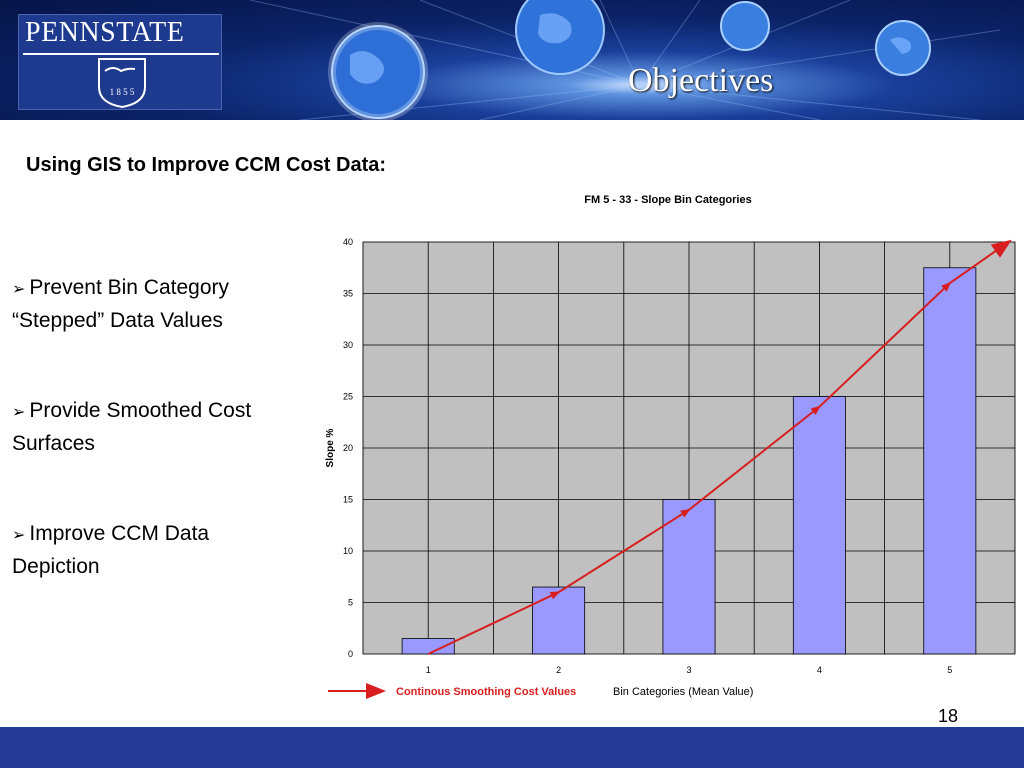  Describe the element at coordinates (330, 447) in the screenshot. I see `y-axis-label: Slope %` at that location.